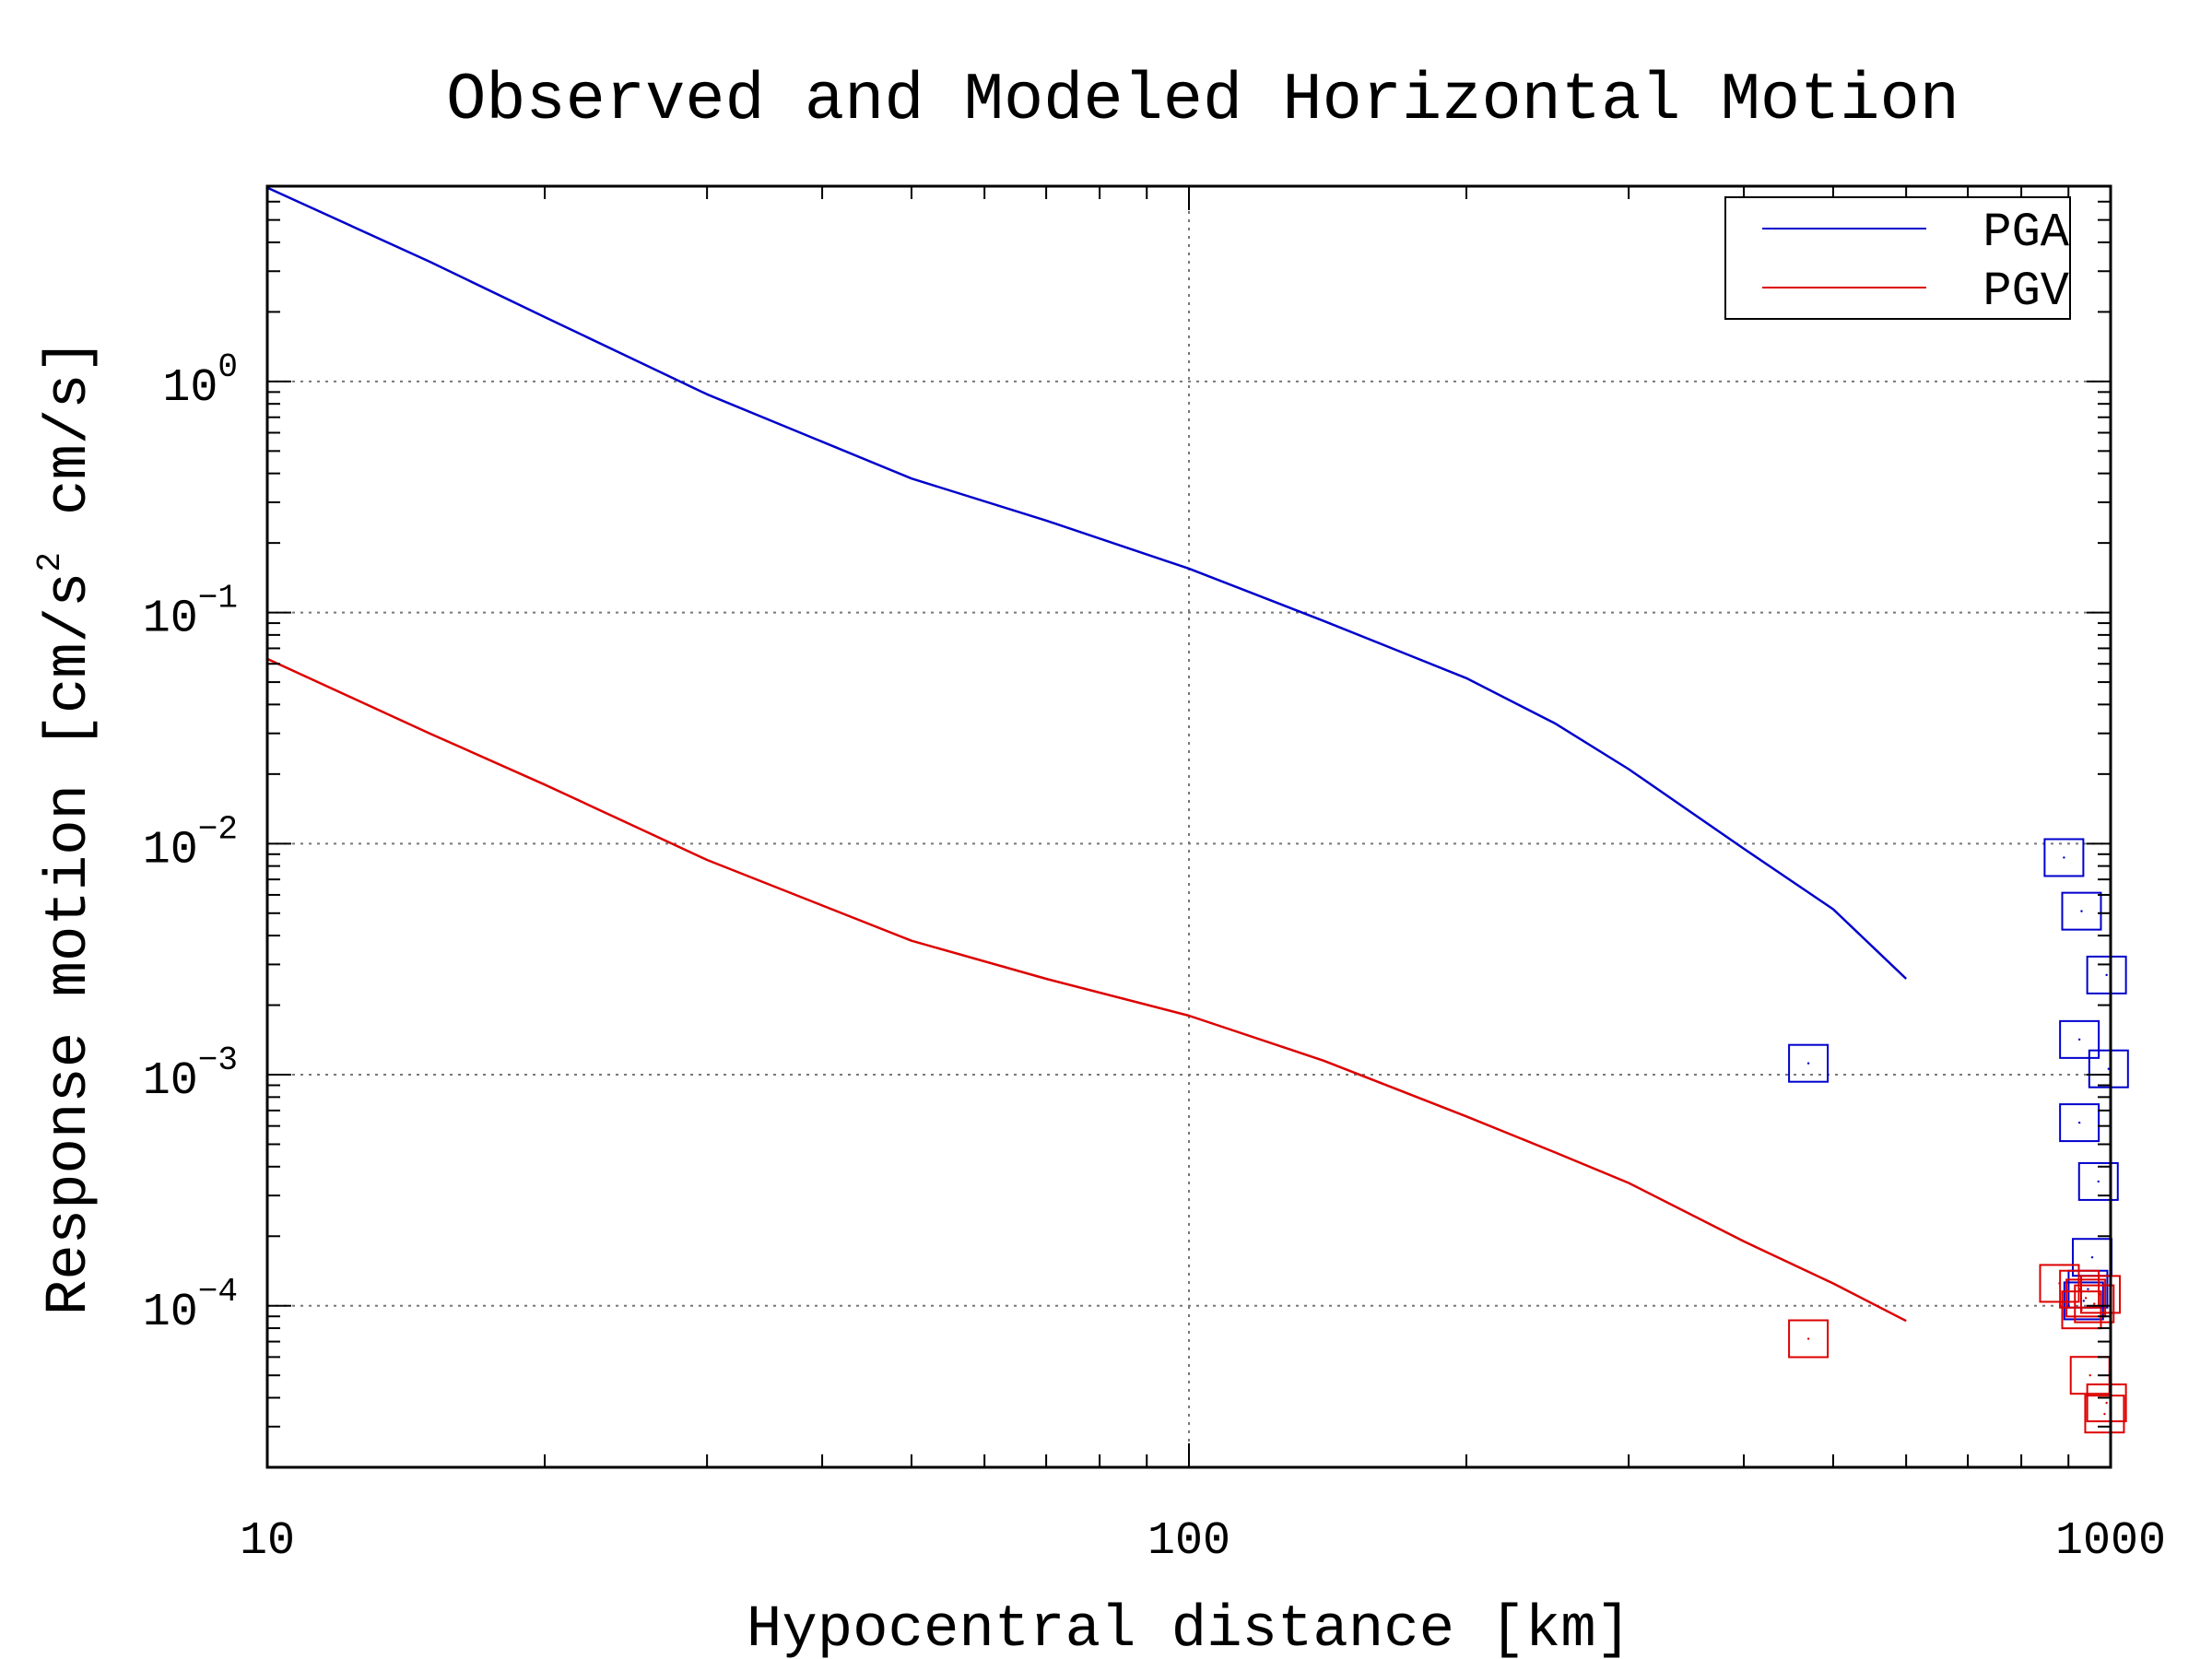  Describe the element at coordinates (190, 1074) in the screenshot. I see `y-tick-label: 10⁻³` at that location.